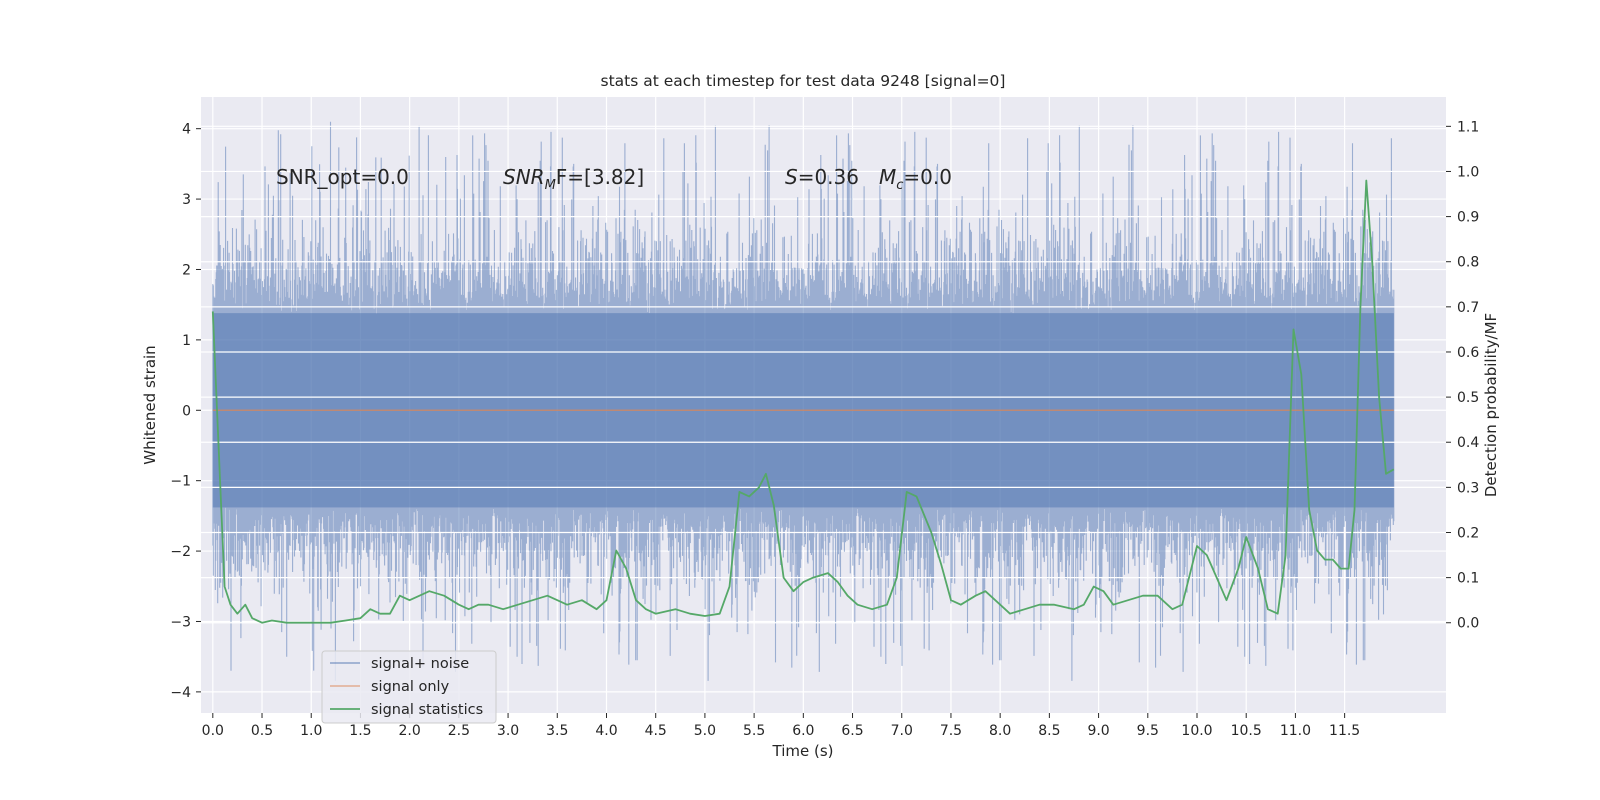 The height and width of the screenshot is (800, 1600). I want to click on x-tick-label: 8.5, so click(1049, 731).